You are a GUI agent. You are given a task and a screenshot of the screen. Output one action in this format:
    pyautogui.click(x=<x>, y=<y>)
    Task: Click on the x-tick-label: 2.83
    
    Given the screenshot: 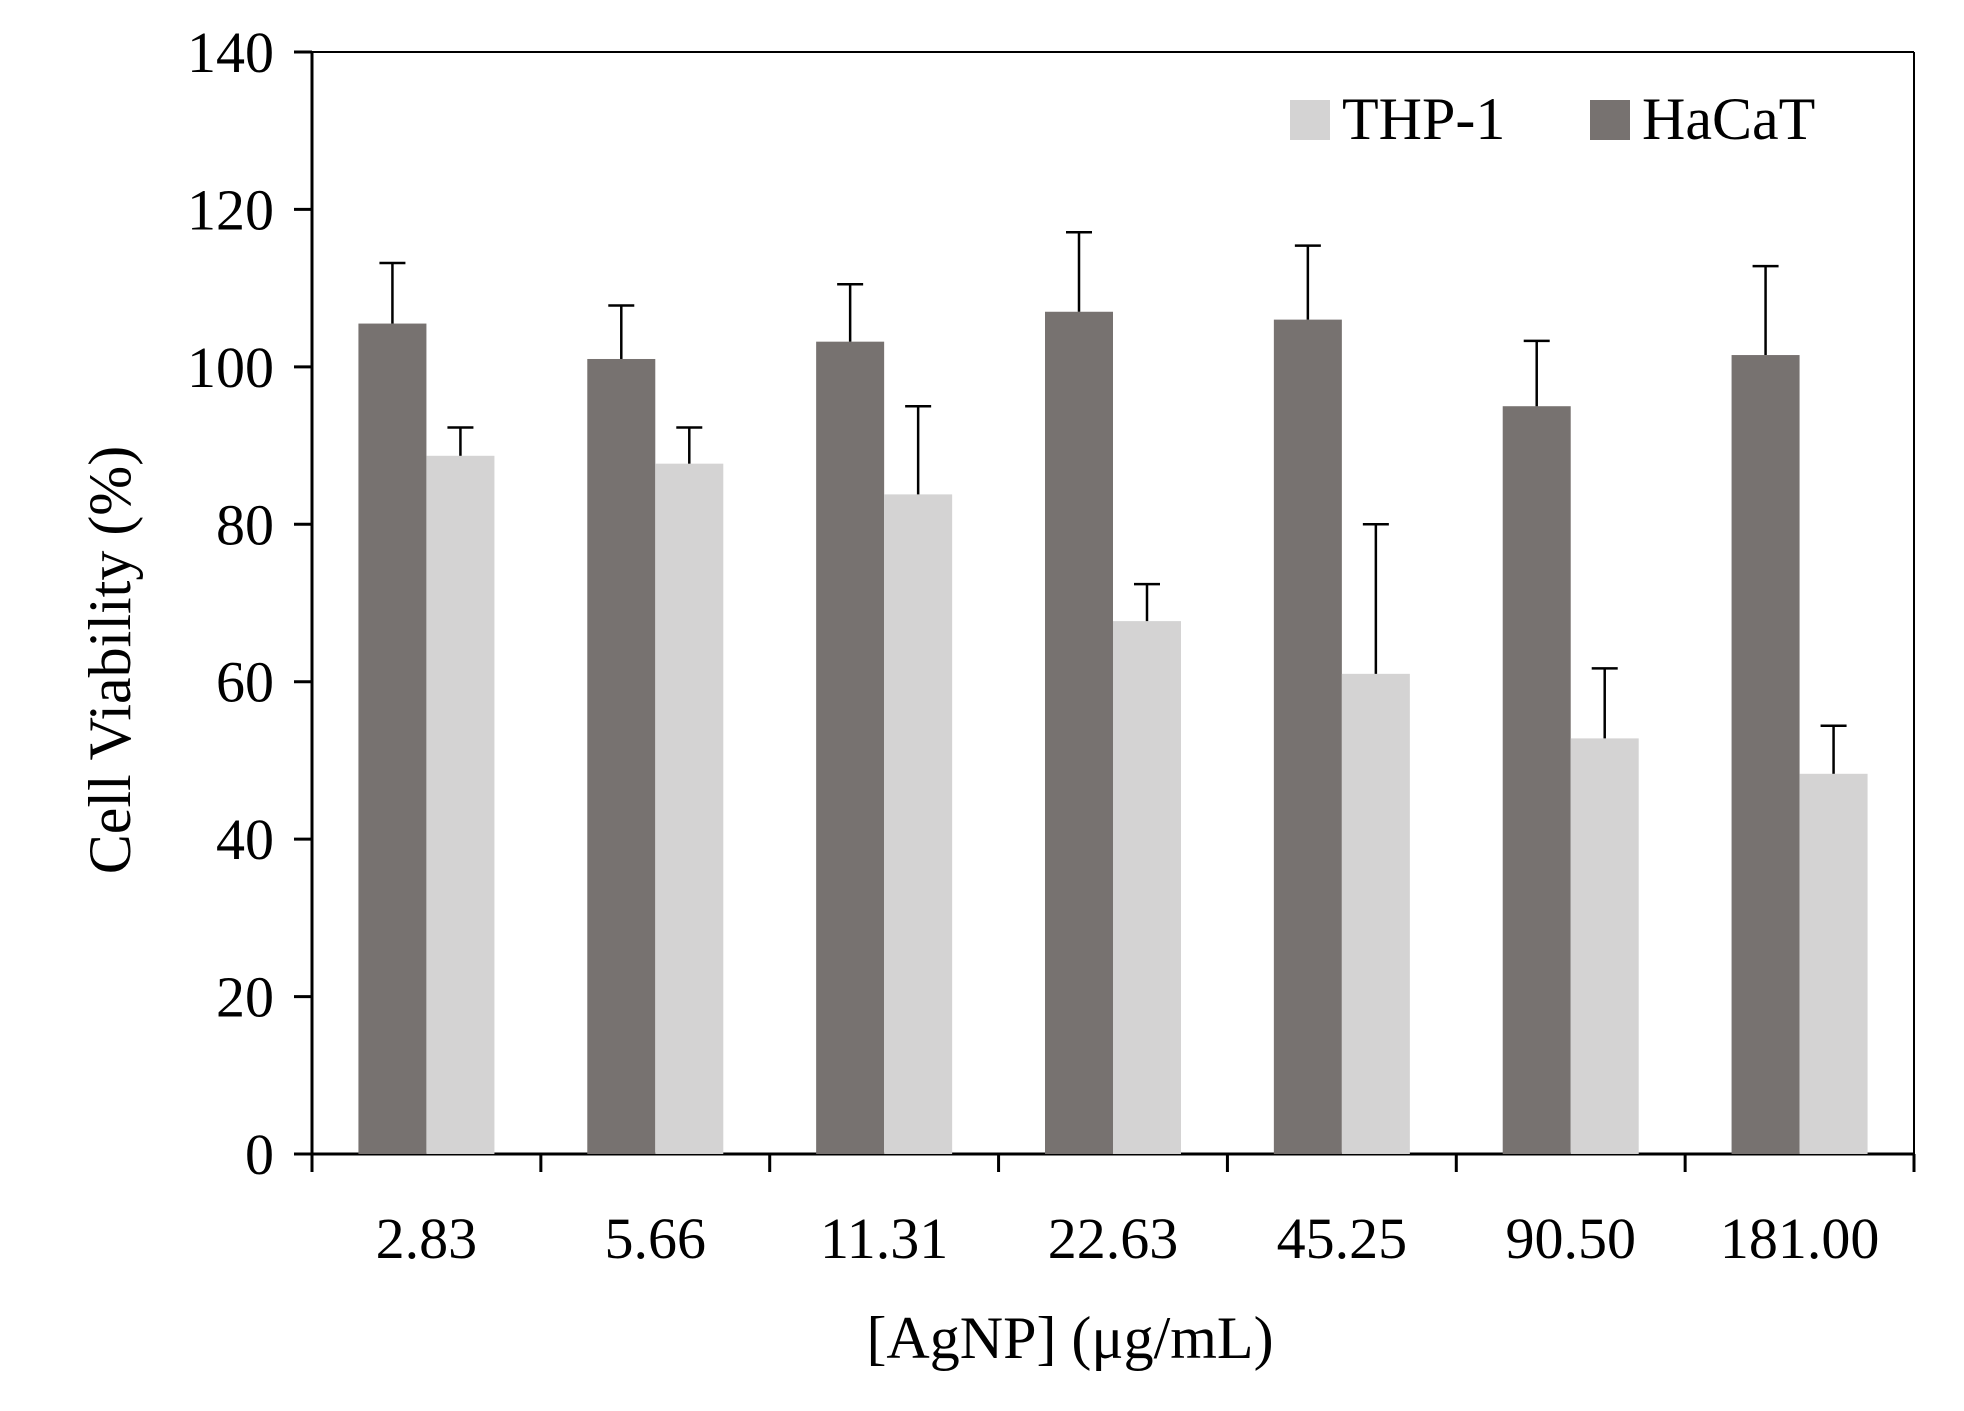 What is the action you would take?
    pyautogui.click(x=427, y=1238)
    